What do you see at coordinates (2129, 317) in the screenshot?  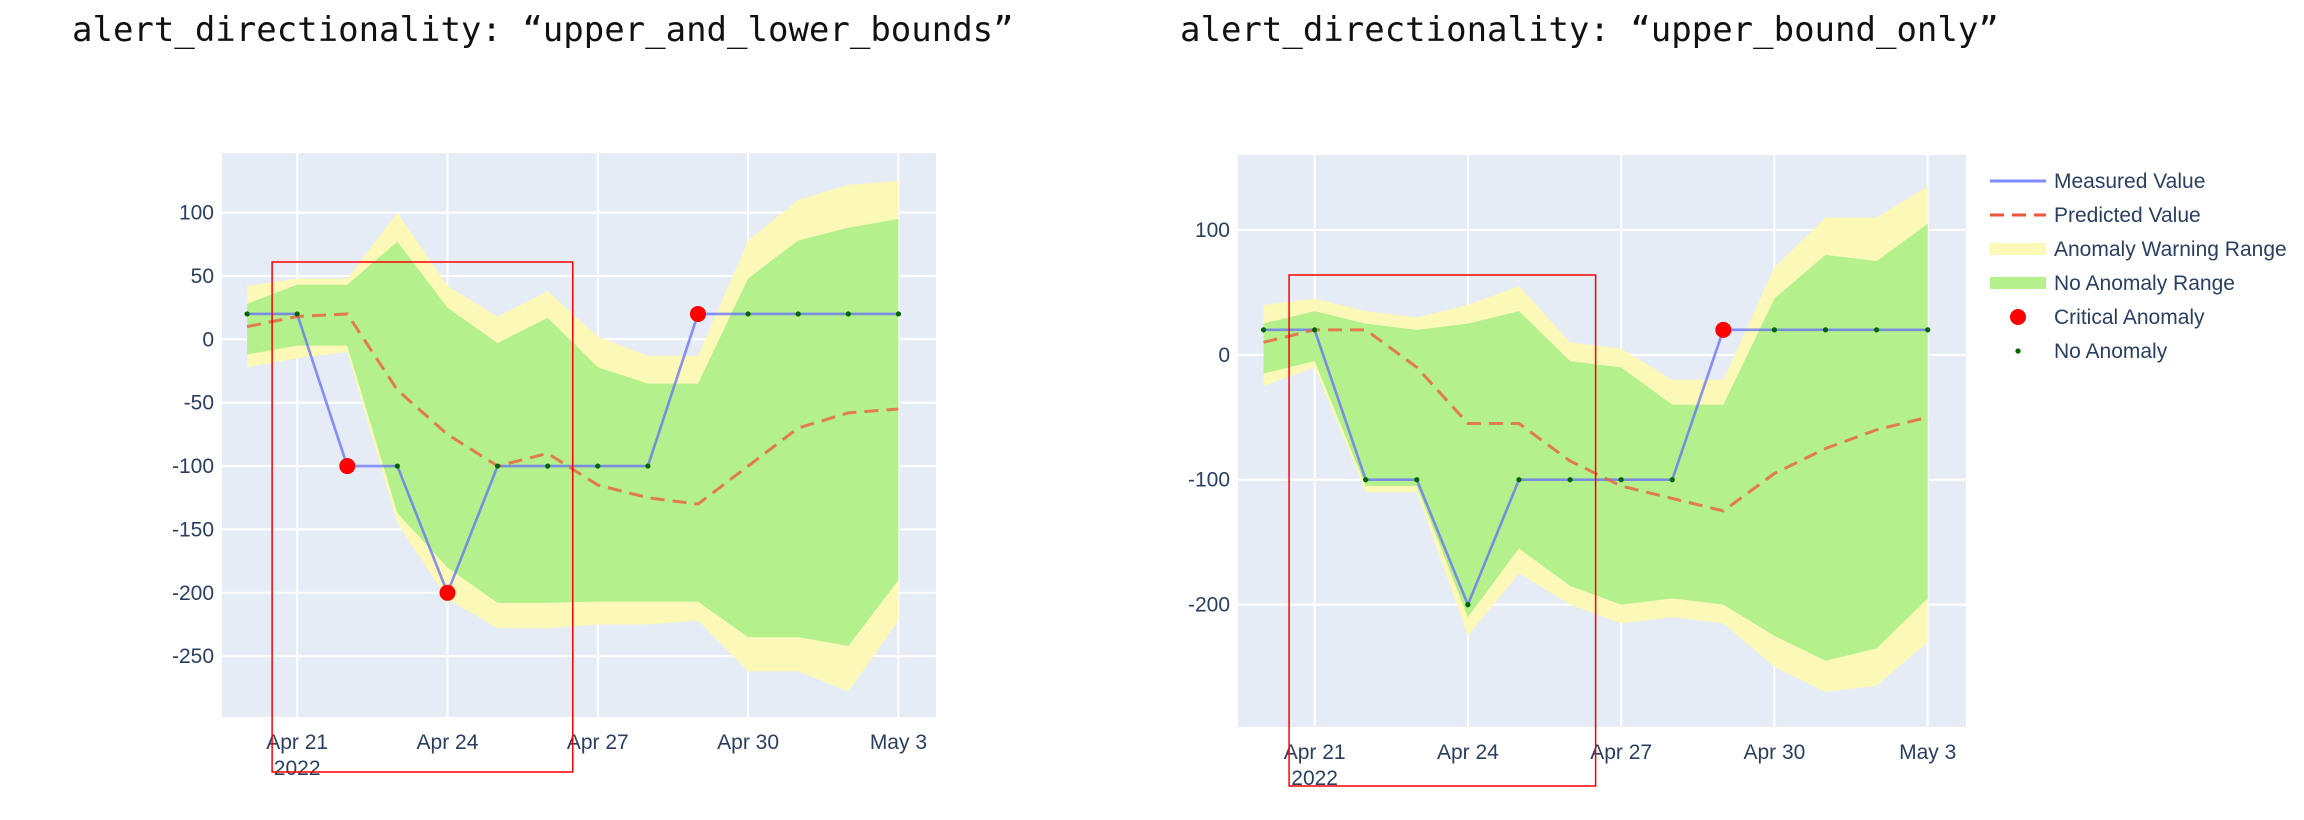 I see `legend-label-critical: Critical Anomaly` at bounding box center [2129, 317].